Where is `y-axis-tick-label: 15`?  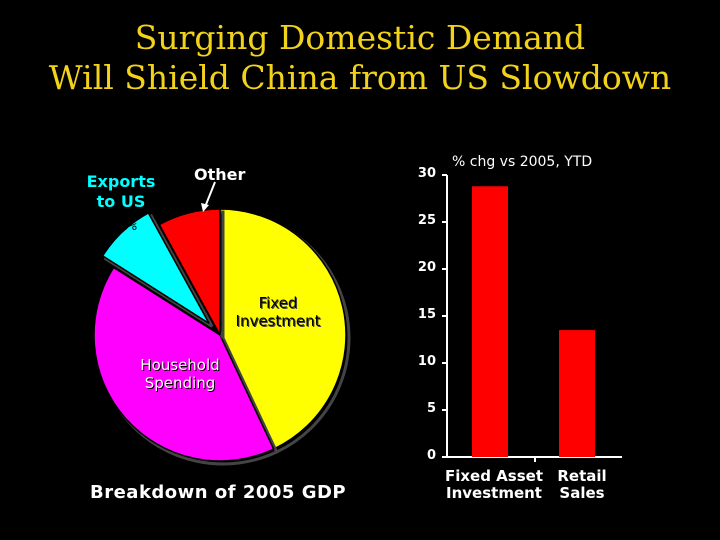 y-axis-tick-label: 15 is located at coordinates (426, 314).